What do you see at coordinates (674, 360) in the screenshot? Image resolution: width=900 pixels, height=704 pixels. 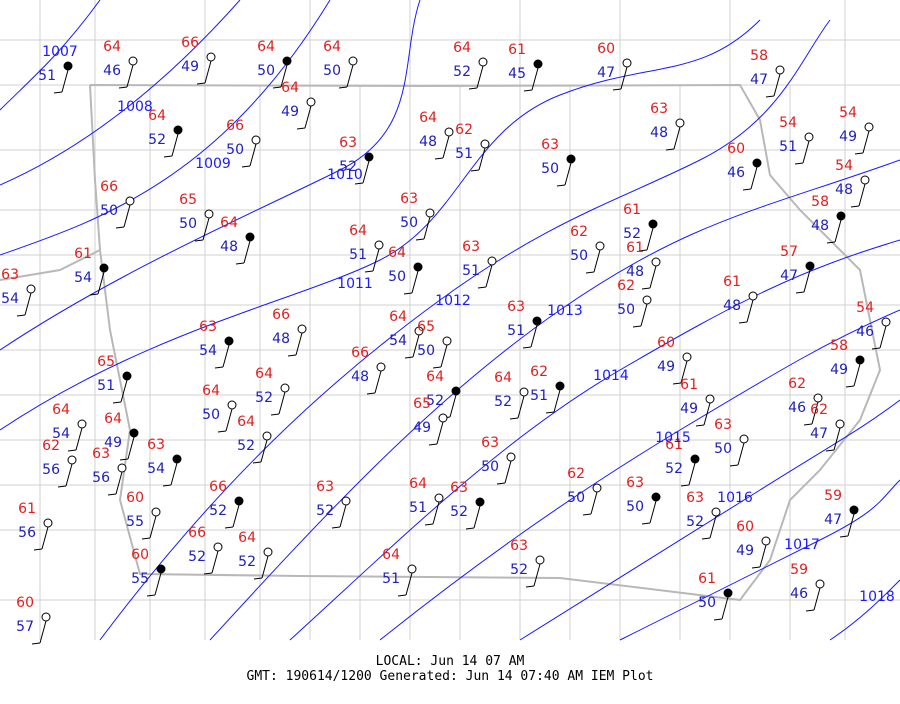 I see `station: 60 49` at bounding box center [674, 360].